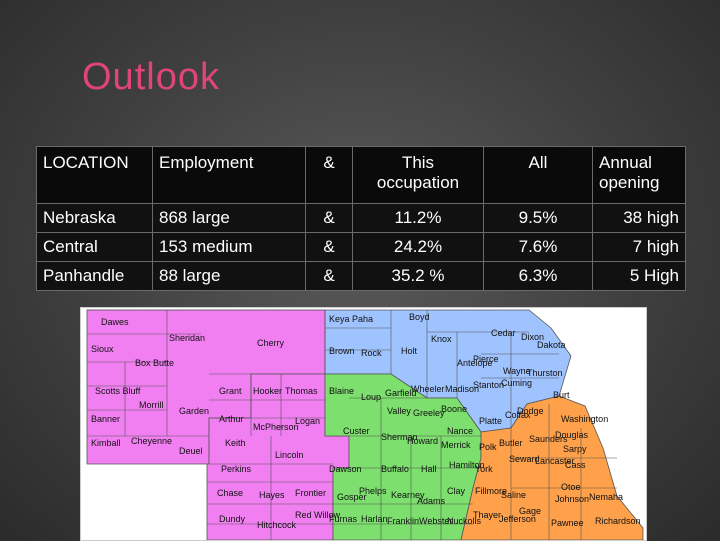  I want to click on table-row: Central 153 medium & 24.2% 7.6% 7 high, so click(361, 247).